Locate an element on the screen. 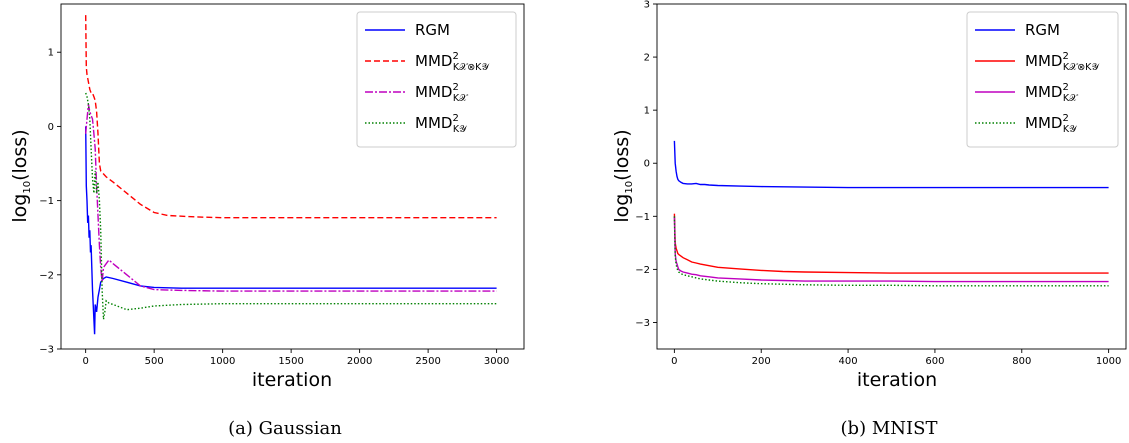 The image size is (1129, 443). x-tick-label: 200 is located at coordinates (761, 361).